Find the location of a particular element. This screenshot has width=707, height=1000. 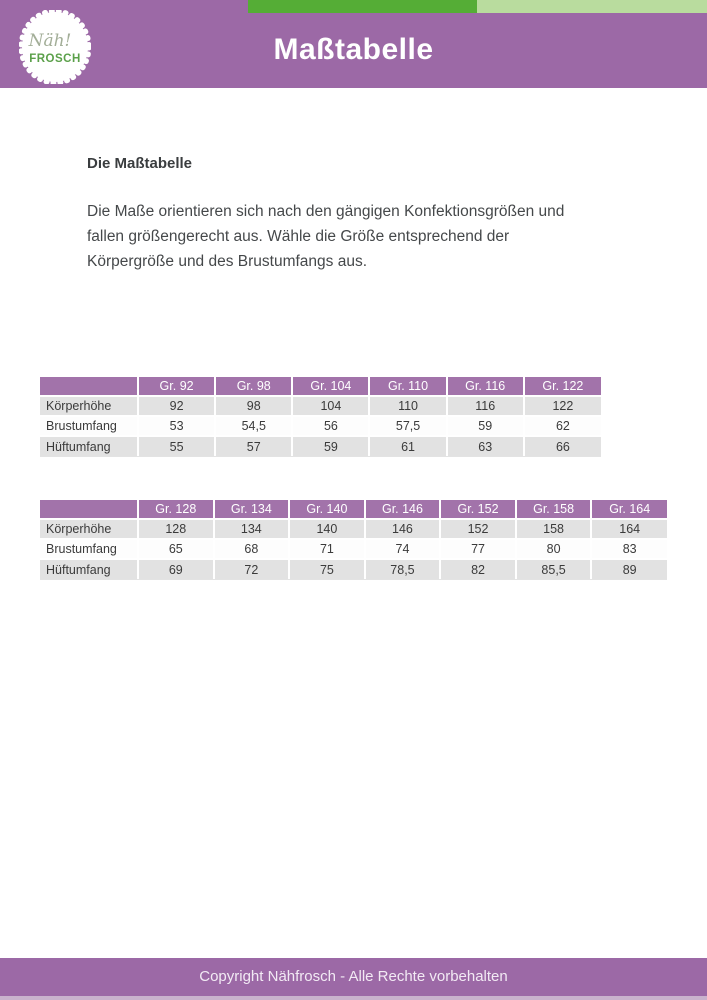

cell-value: 77 is located at coordinates (478, 549).